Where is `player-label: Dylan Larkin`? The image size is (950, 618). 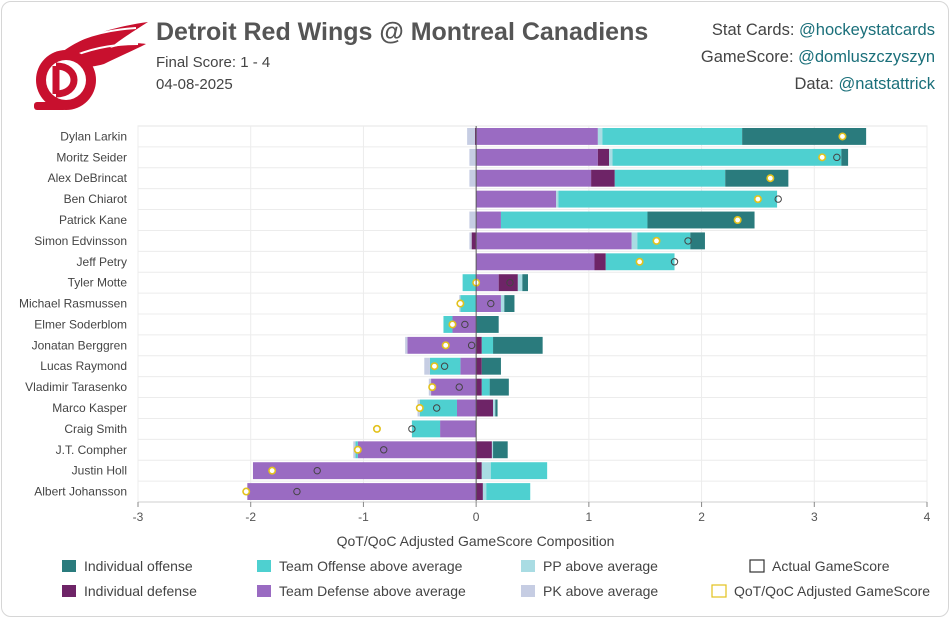 player-label: Dylan Larkin is located at coordinates (93, 136).